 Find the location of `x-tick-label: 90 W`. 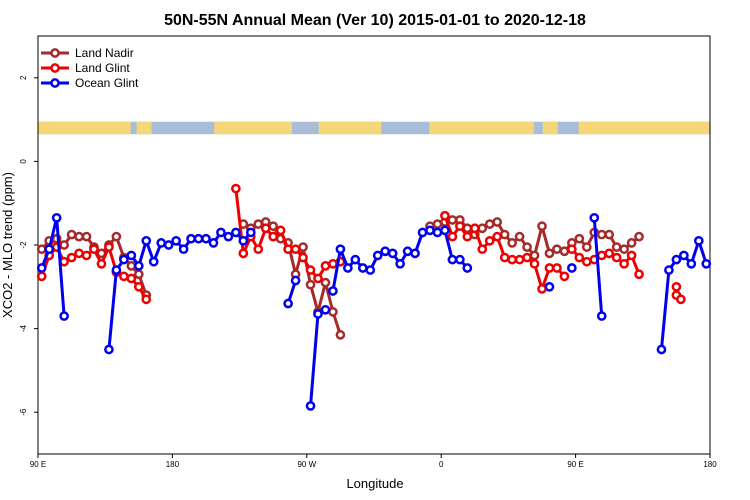

x-tick-label: 90 W is located at coordinates (306, 464).